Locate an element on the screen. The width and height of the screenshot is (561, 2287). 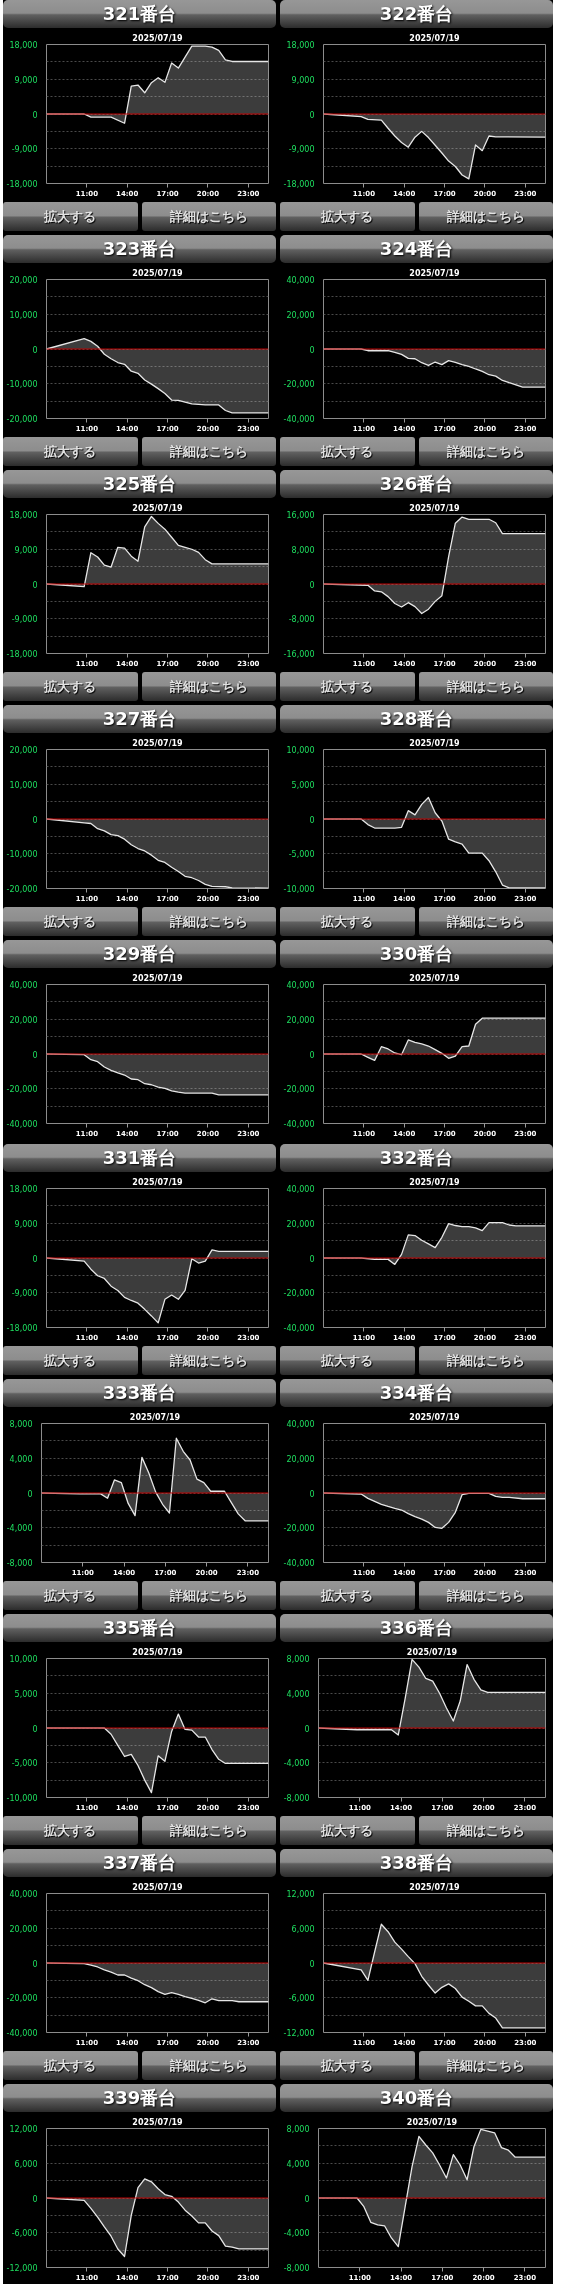
chart-title: 335番台 is located at coordinates (139, 1628).